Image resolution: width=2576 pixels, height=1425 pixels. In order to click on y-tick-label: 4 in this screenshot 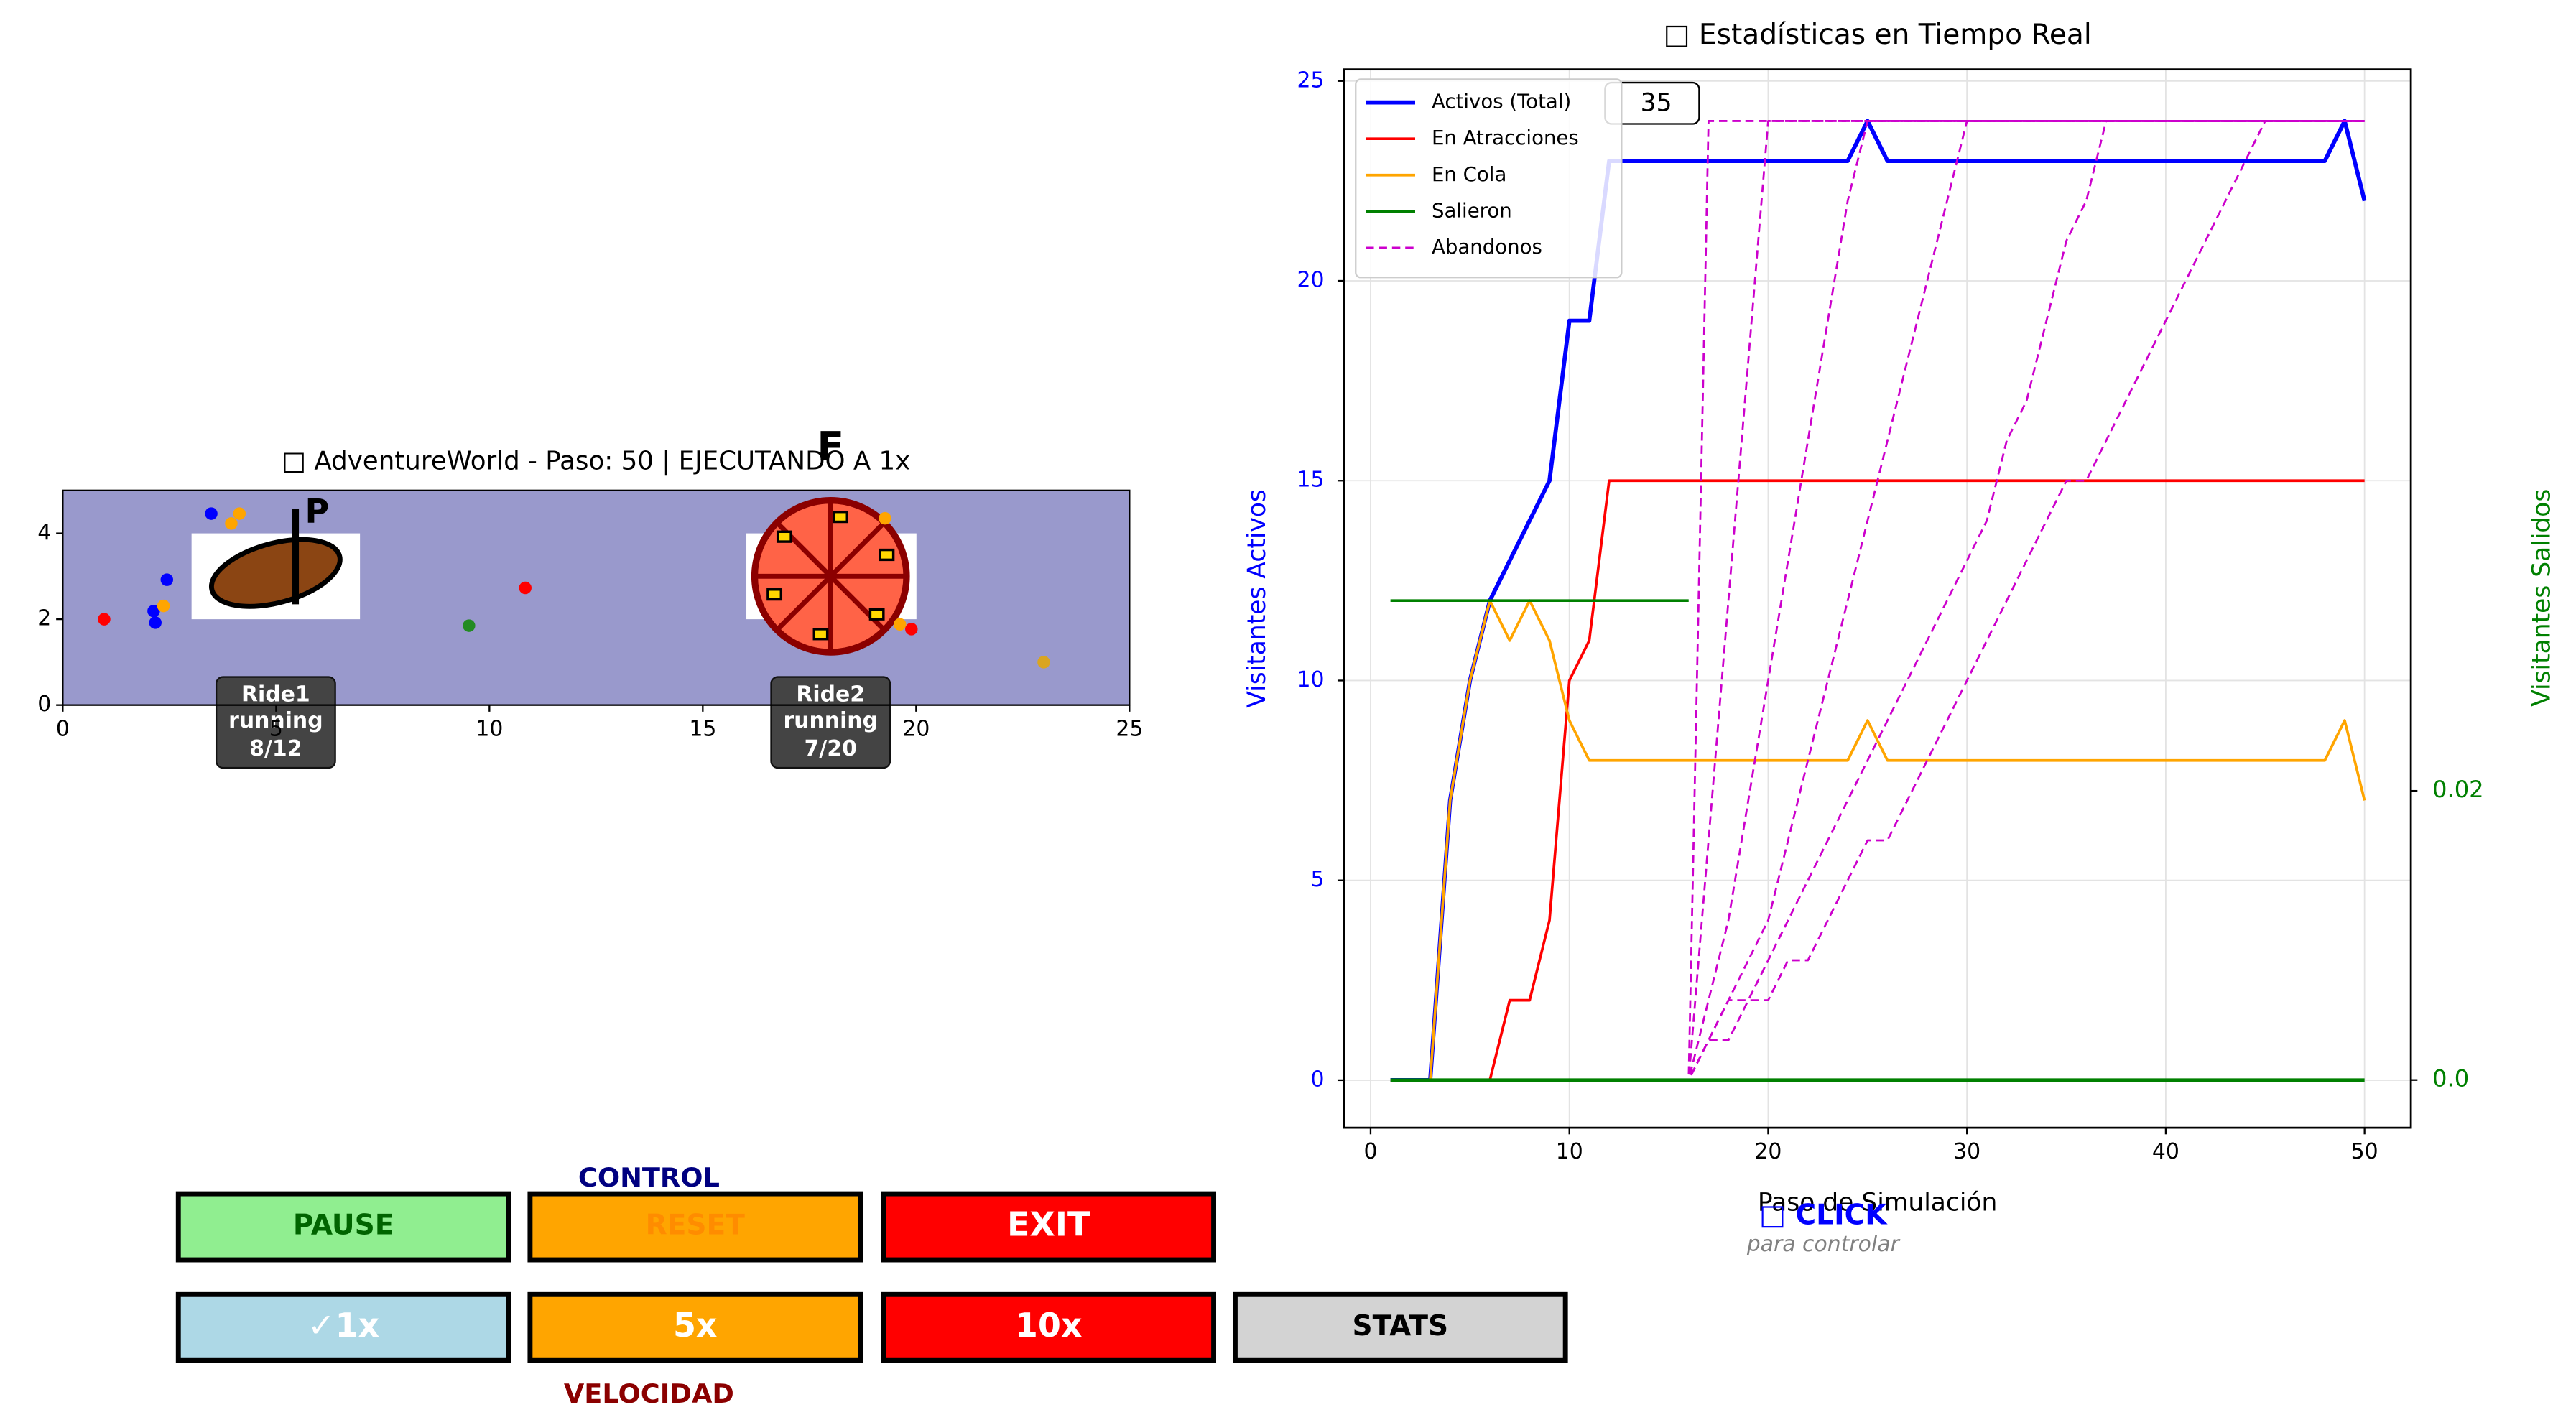, I will do `click(44, 532)`.